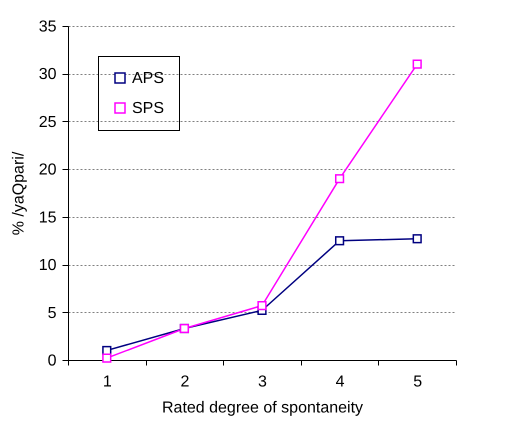 The width and height of the screenshot is (525, 433). What do you see at coordinates (47, 122) in the screenshot?
I see `y-tick-label: 25` at bounding box center [47, 122].